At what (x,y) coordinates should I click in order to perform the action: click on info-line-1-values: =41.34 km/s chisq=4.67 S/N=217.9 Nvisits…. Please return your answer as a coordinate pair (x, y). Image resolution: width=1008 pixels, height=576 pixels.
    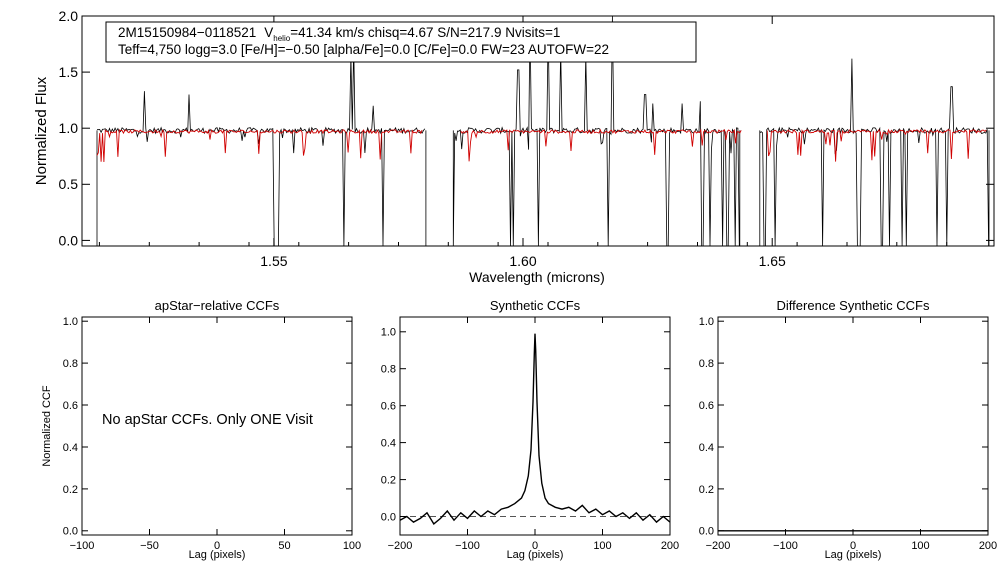
    Looking at the image, I should click on (425, 32).